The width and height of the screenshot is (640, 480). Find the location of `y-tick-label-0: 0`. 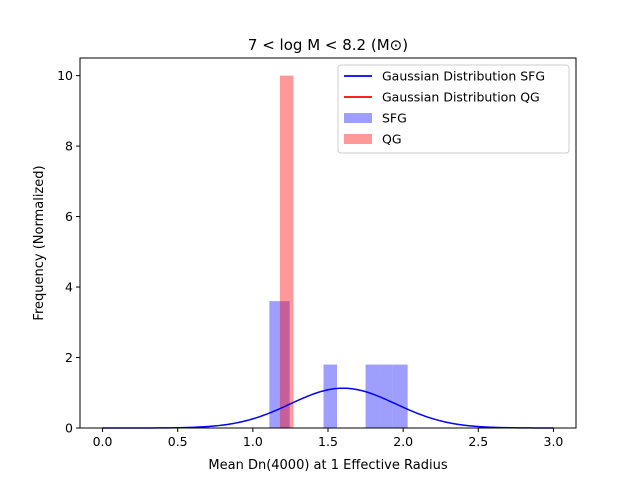

y-tick-label-0: 0 is located at coordinates (69, 428).